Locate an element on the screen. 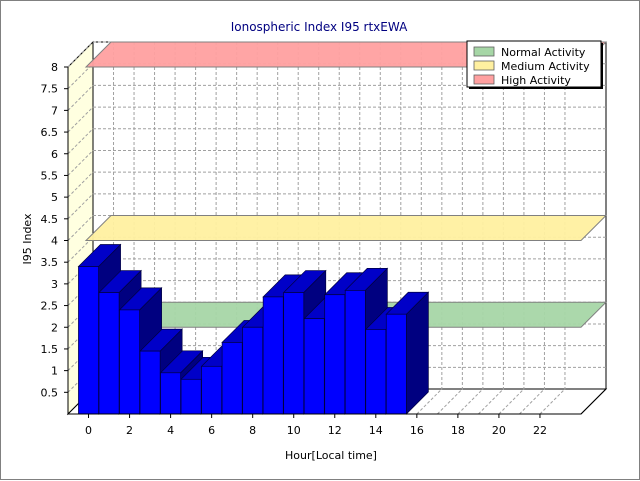  y-tick-label: 7.5 is located at coordinates (50, 89).